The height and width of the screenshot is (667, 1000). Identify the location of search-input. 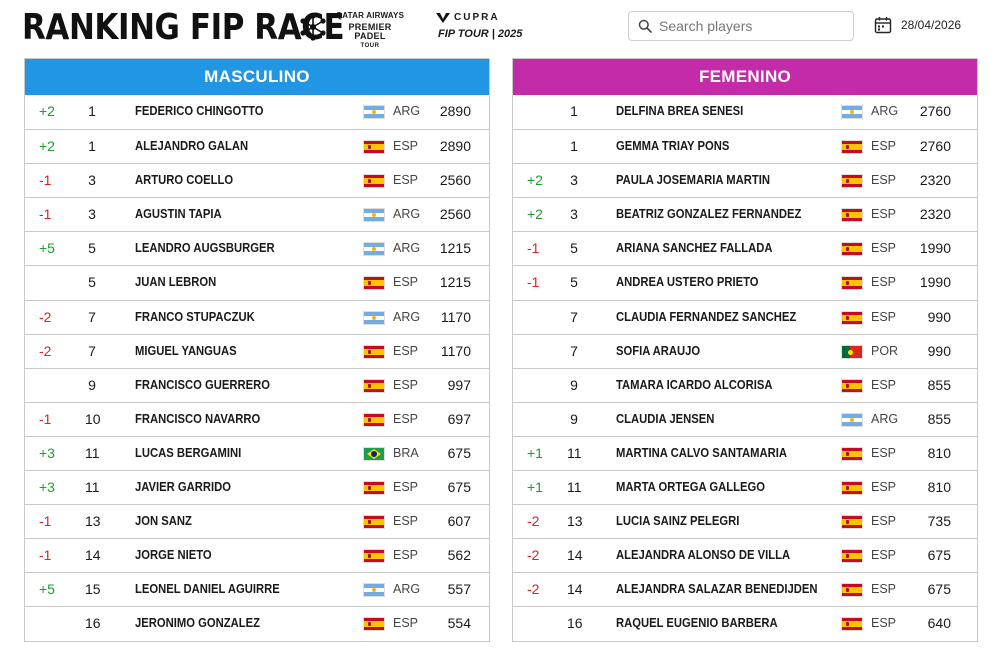
(753, 26).